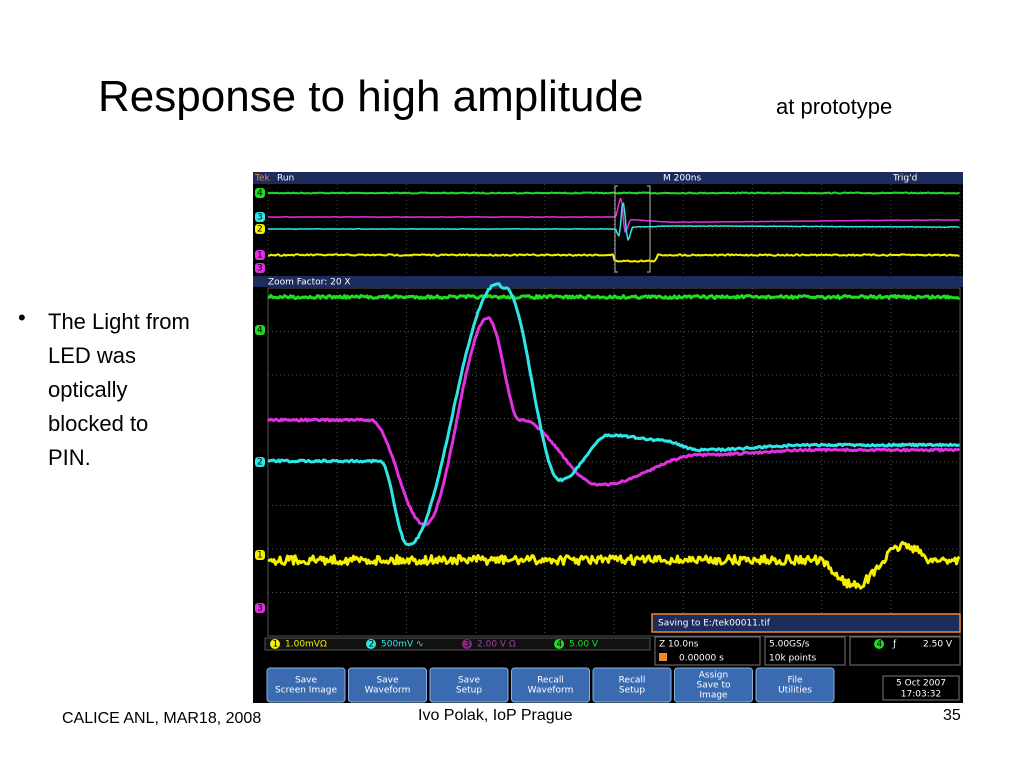 This screenshot has width=1024, height=768. Describe the element at coordinates (713, 676) in the screenshot. I see `button-label: Assign` at that location.